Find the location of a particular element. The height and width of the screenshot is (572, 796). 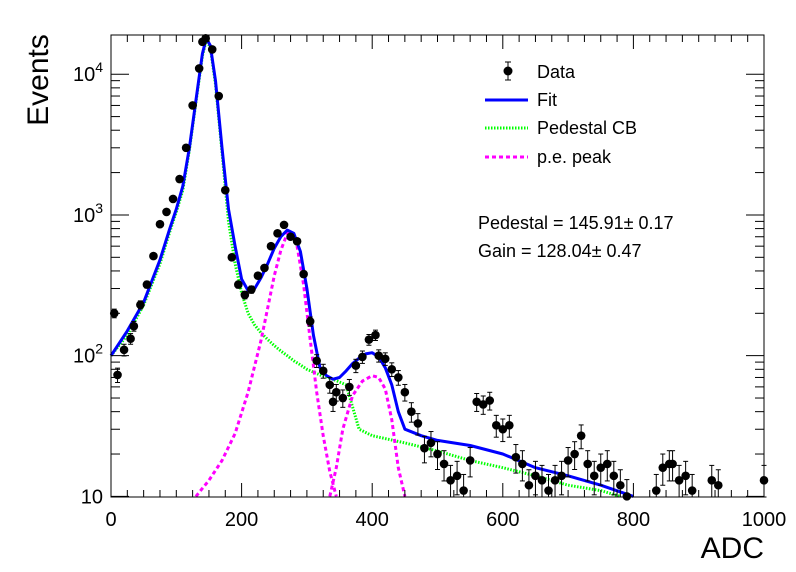

legend-label-data: Data is located at coordinates (556, 72).